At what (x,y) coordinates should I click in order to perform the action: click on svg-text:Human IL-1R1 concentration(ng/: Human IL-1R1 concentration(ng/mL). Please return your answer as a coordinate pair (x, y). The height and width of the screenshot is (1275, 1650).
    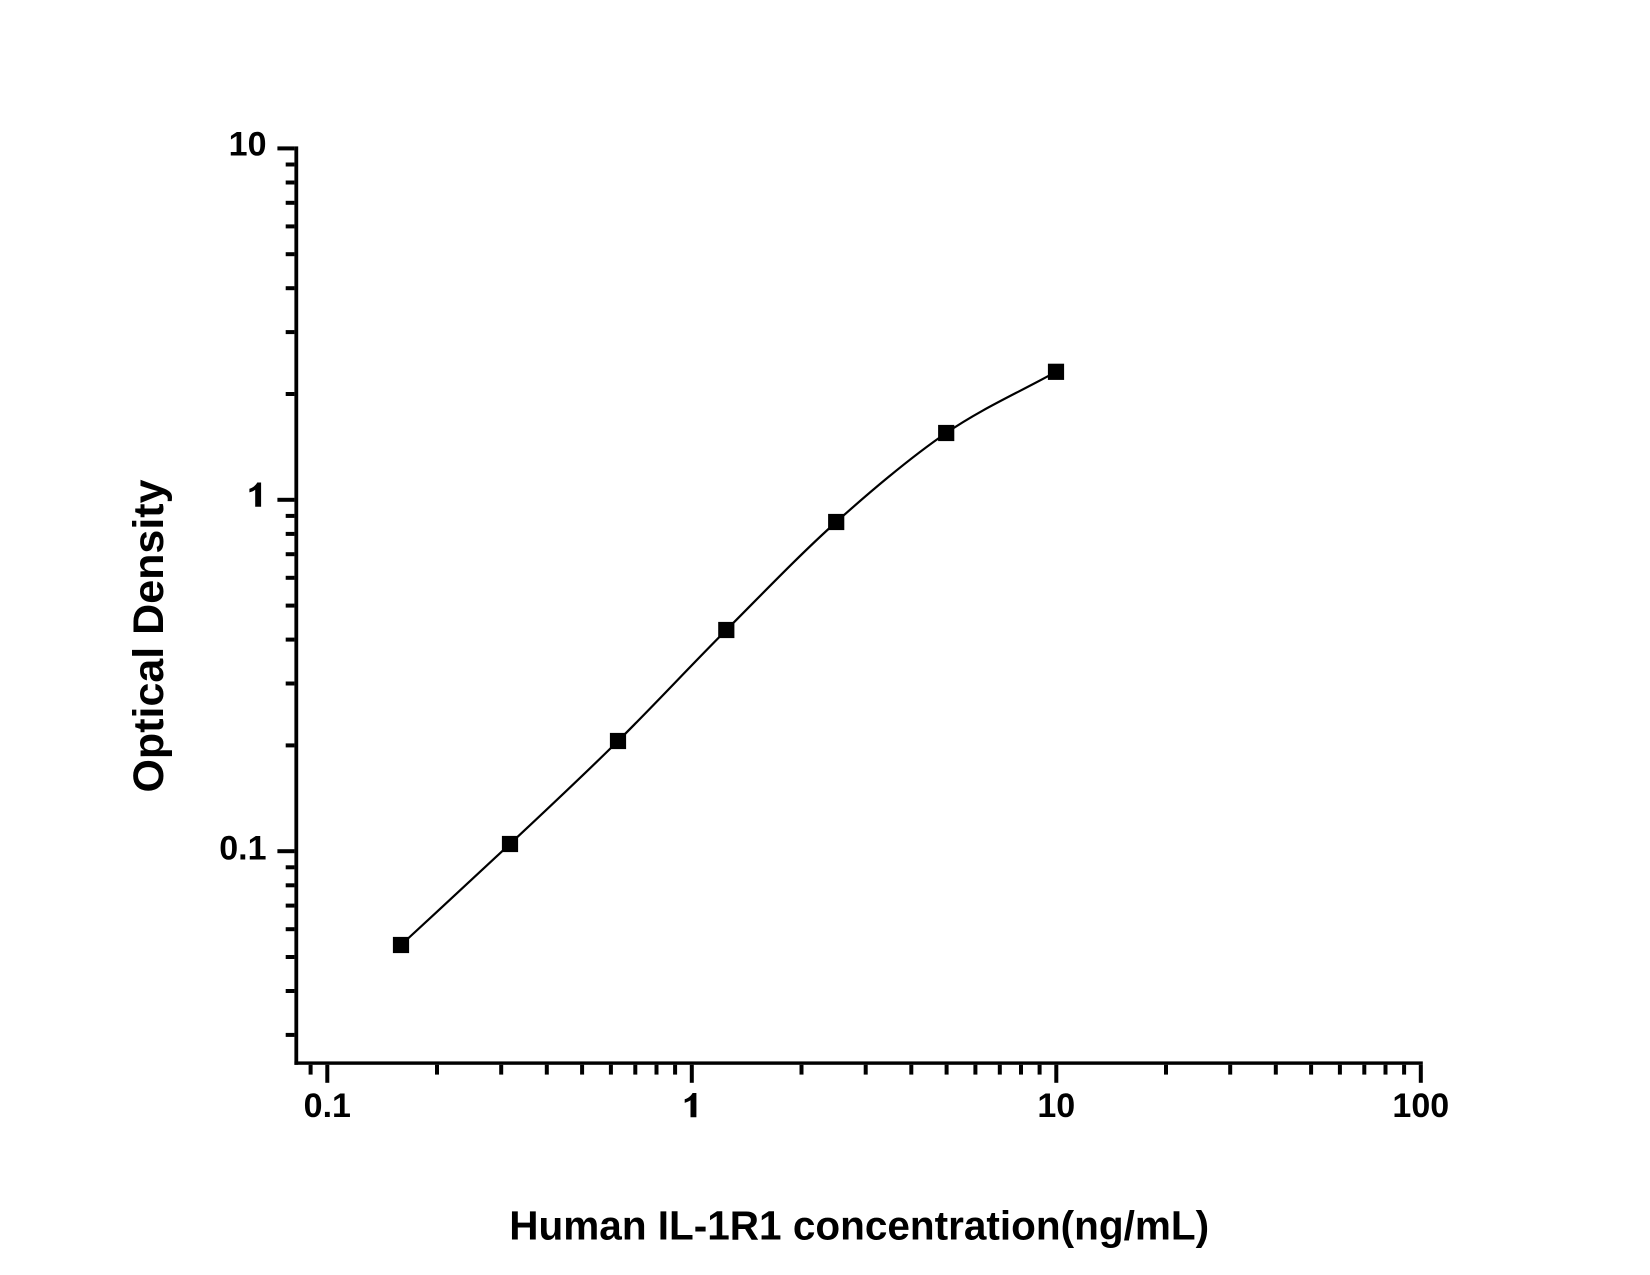
    Looking at the image, I should click on (859, 1226).